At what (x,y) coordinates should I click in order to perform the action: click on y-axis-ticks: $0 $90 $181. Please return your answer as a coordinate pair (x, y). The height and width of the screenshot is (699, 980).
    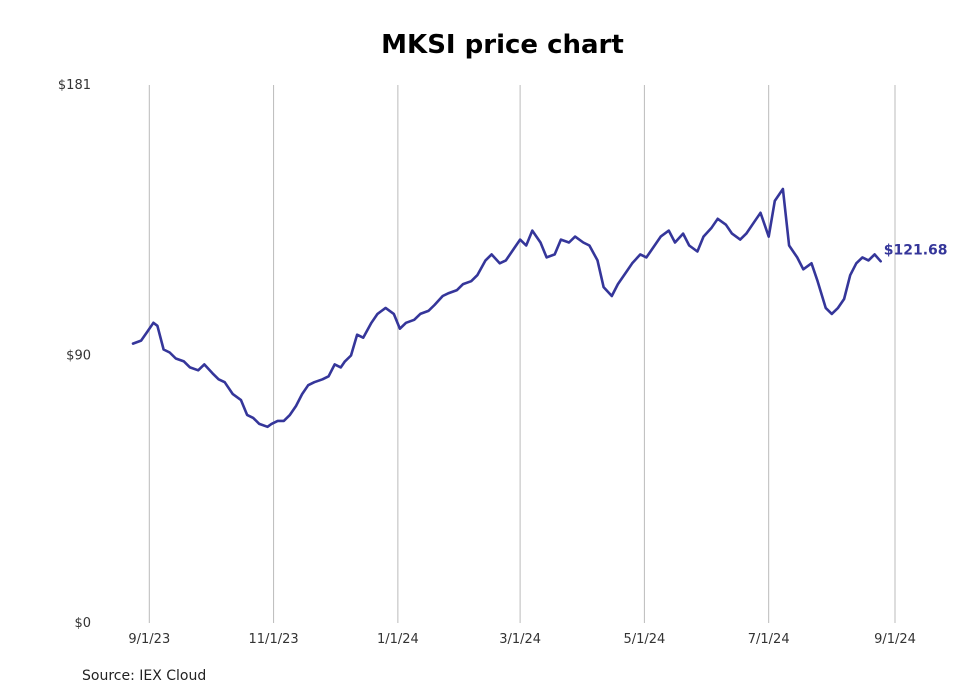
    Looking at the image, I should click on (74, 354).